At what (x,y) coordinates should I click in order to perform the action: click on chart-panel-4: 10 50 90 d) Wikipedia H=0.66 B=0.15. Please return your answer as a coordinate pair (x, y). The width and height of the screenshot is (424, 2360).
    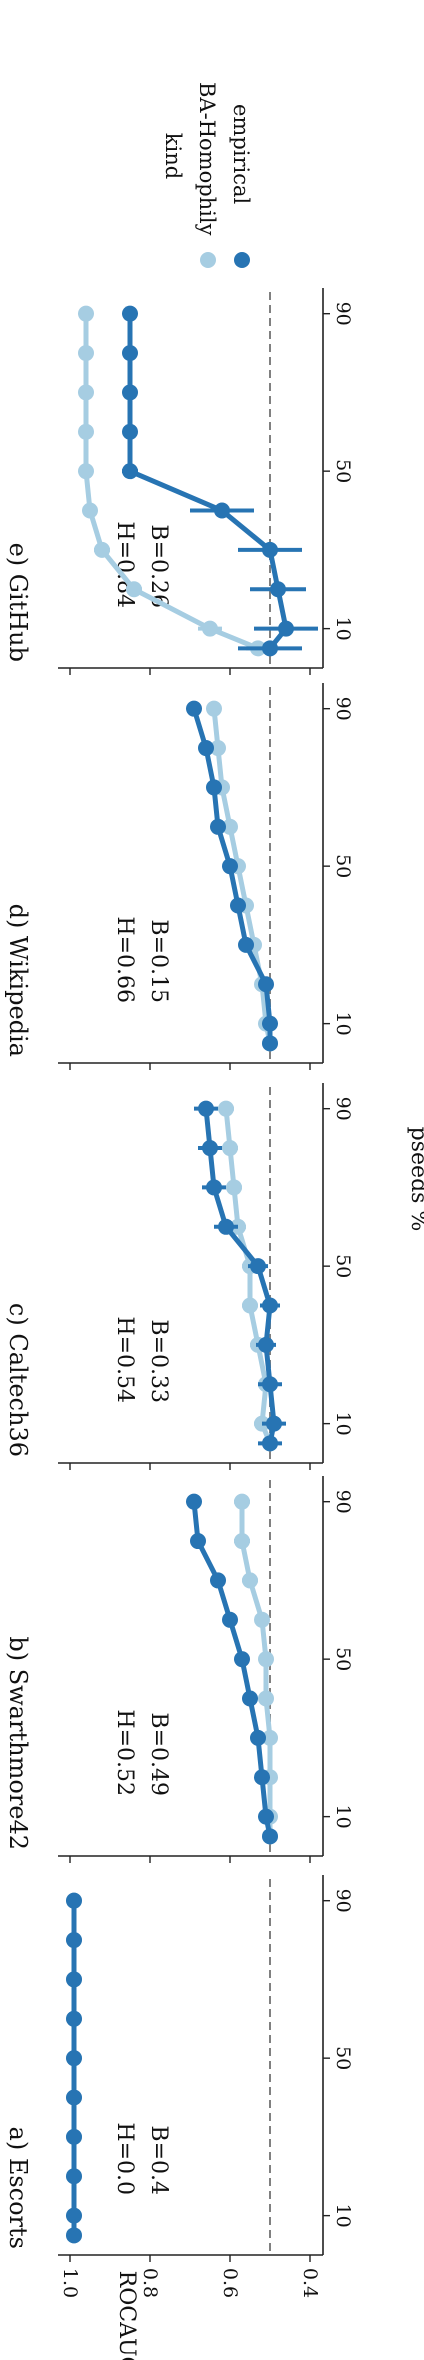
    Looking at the image, I should click on (179, 876).